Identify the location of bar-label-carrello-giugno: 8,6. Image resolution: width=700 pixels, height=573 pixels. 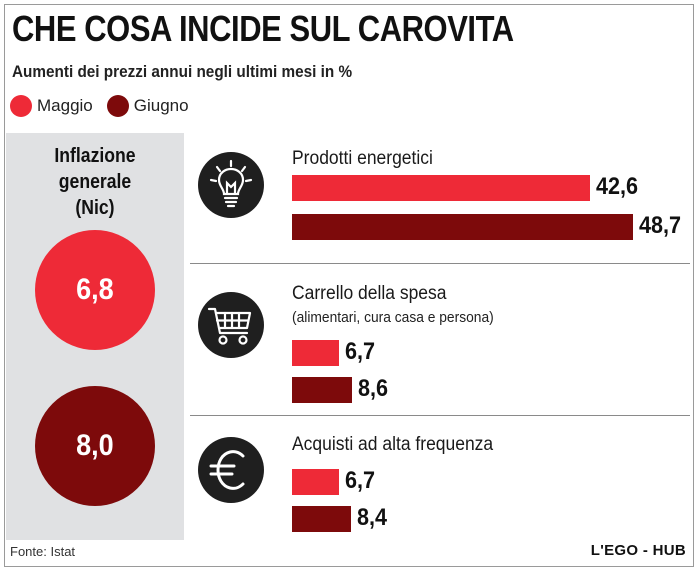
(373, 388).